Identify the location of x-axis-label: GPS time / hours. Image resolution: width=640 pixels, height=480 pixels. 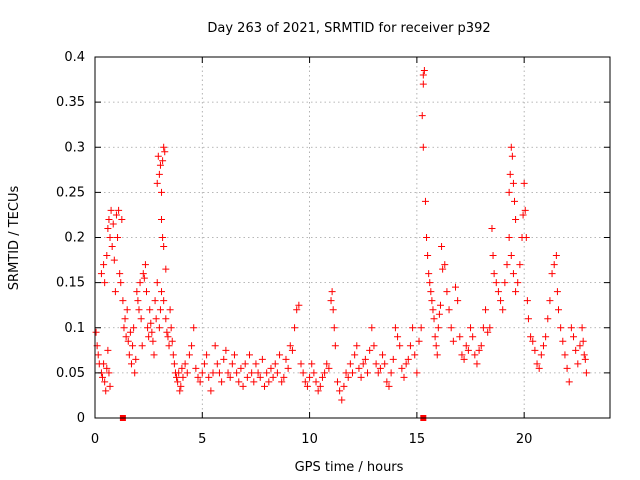
(349, 467).